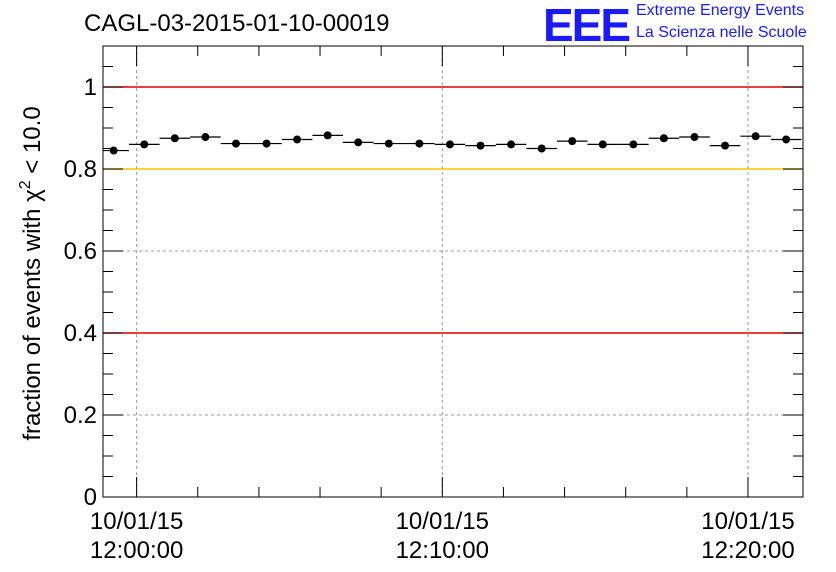 The height and width of the screenshot is (572, 836). I want to click on data-series, so click(452, 143).